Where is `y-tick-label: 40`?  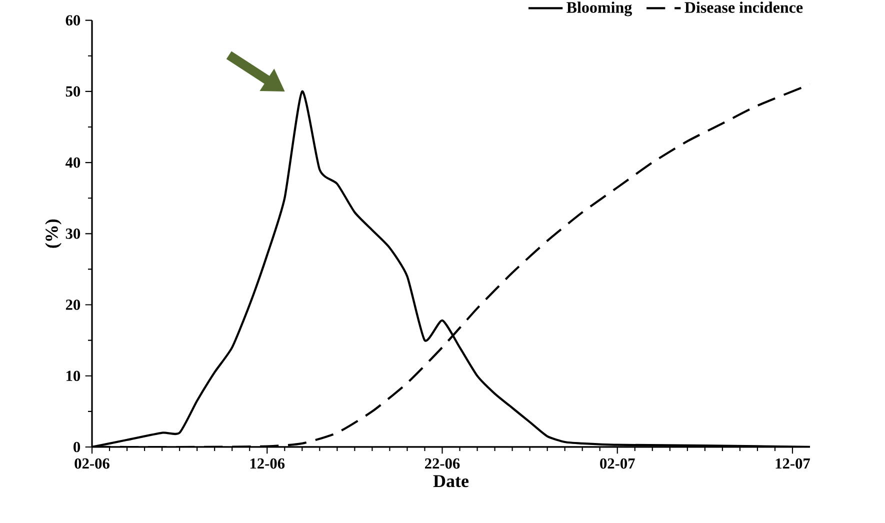 y-tick-label: 40 is located at coordinates (73, 162).